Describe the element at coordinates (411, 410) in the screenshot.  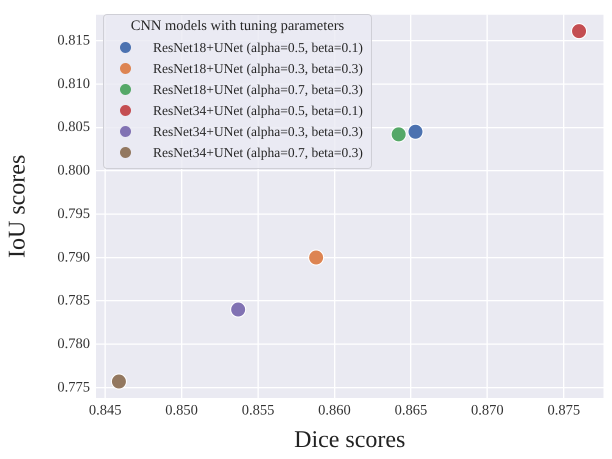
I see `x-tick-label: 0.865` at that location.